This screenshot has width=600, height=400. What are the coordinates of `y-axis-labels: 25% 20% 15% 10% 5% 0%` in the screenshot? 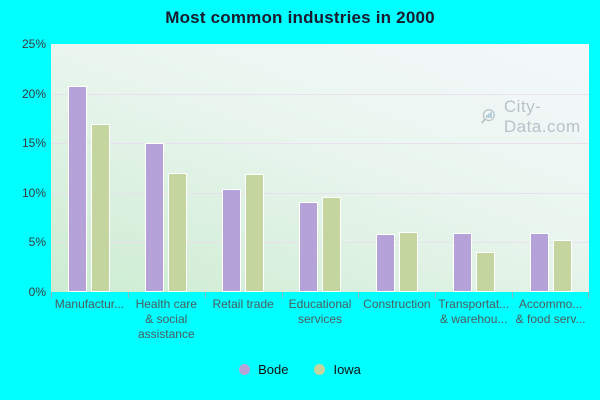 It's located at (23, 168).